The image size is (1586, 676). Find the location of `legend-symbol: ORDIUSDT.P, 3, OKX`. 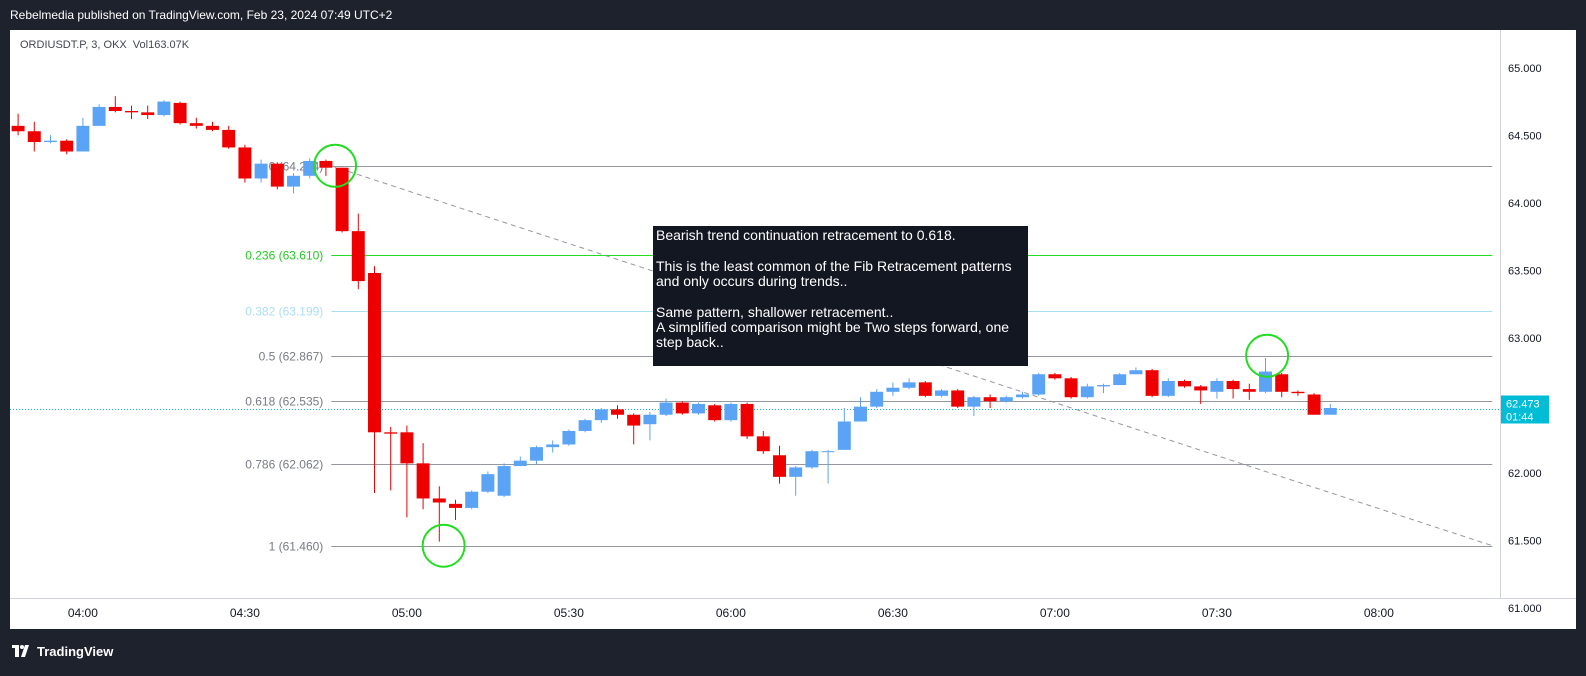

legend-symbol: ORDIUSDT.P, 3, OKX is located at coordinates (73, 45).